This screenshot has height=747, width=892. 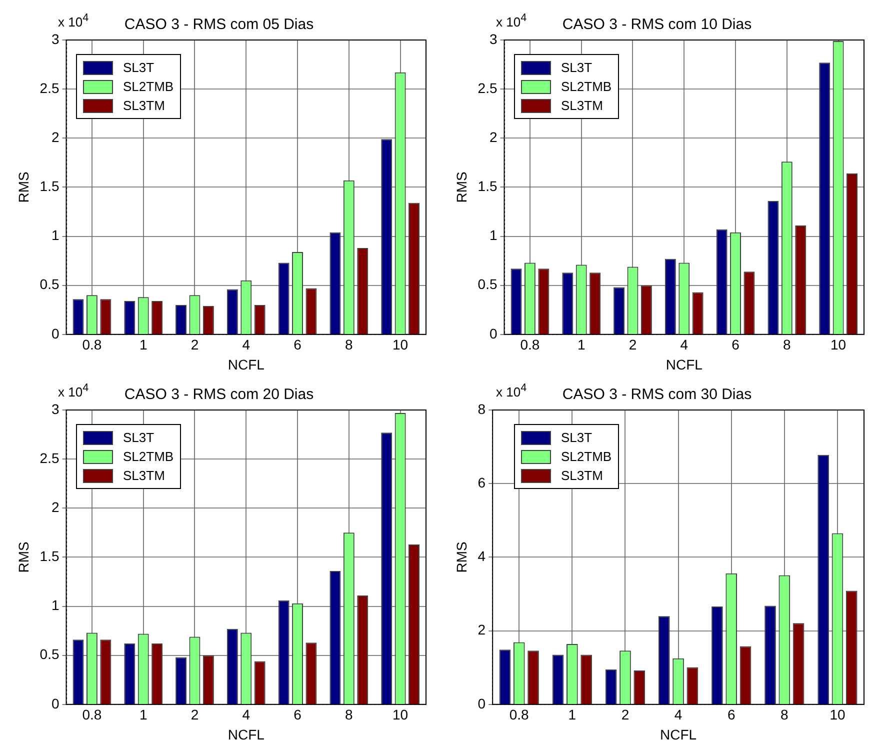 What do you see at coordinates (482, 556) in the screenshot?
I see `y-tick-label: 4` at bounding box center [482, 556].